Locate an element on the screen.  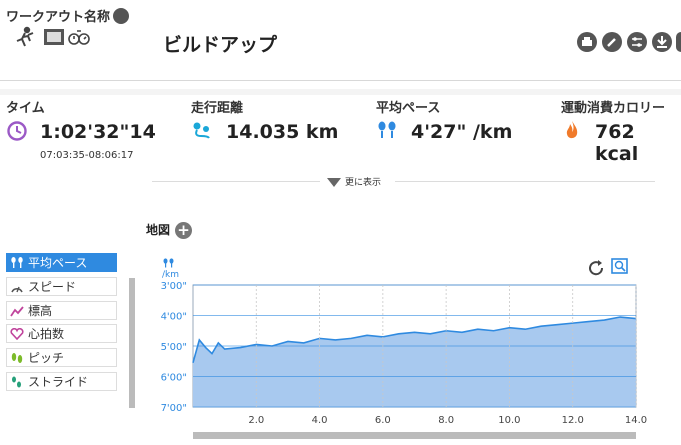
y-axis-unit: /km is located at coordinates (170, 275).